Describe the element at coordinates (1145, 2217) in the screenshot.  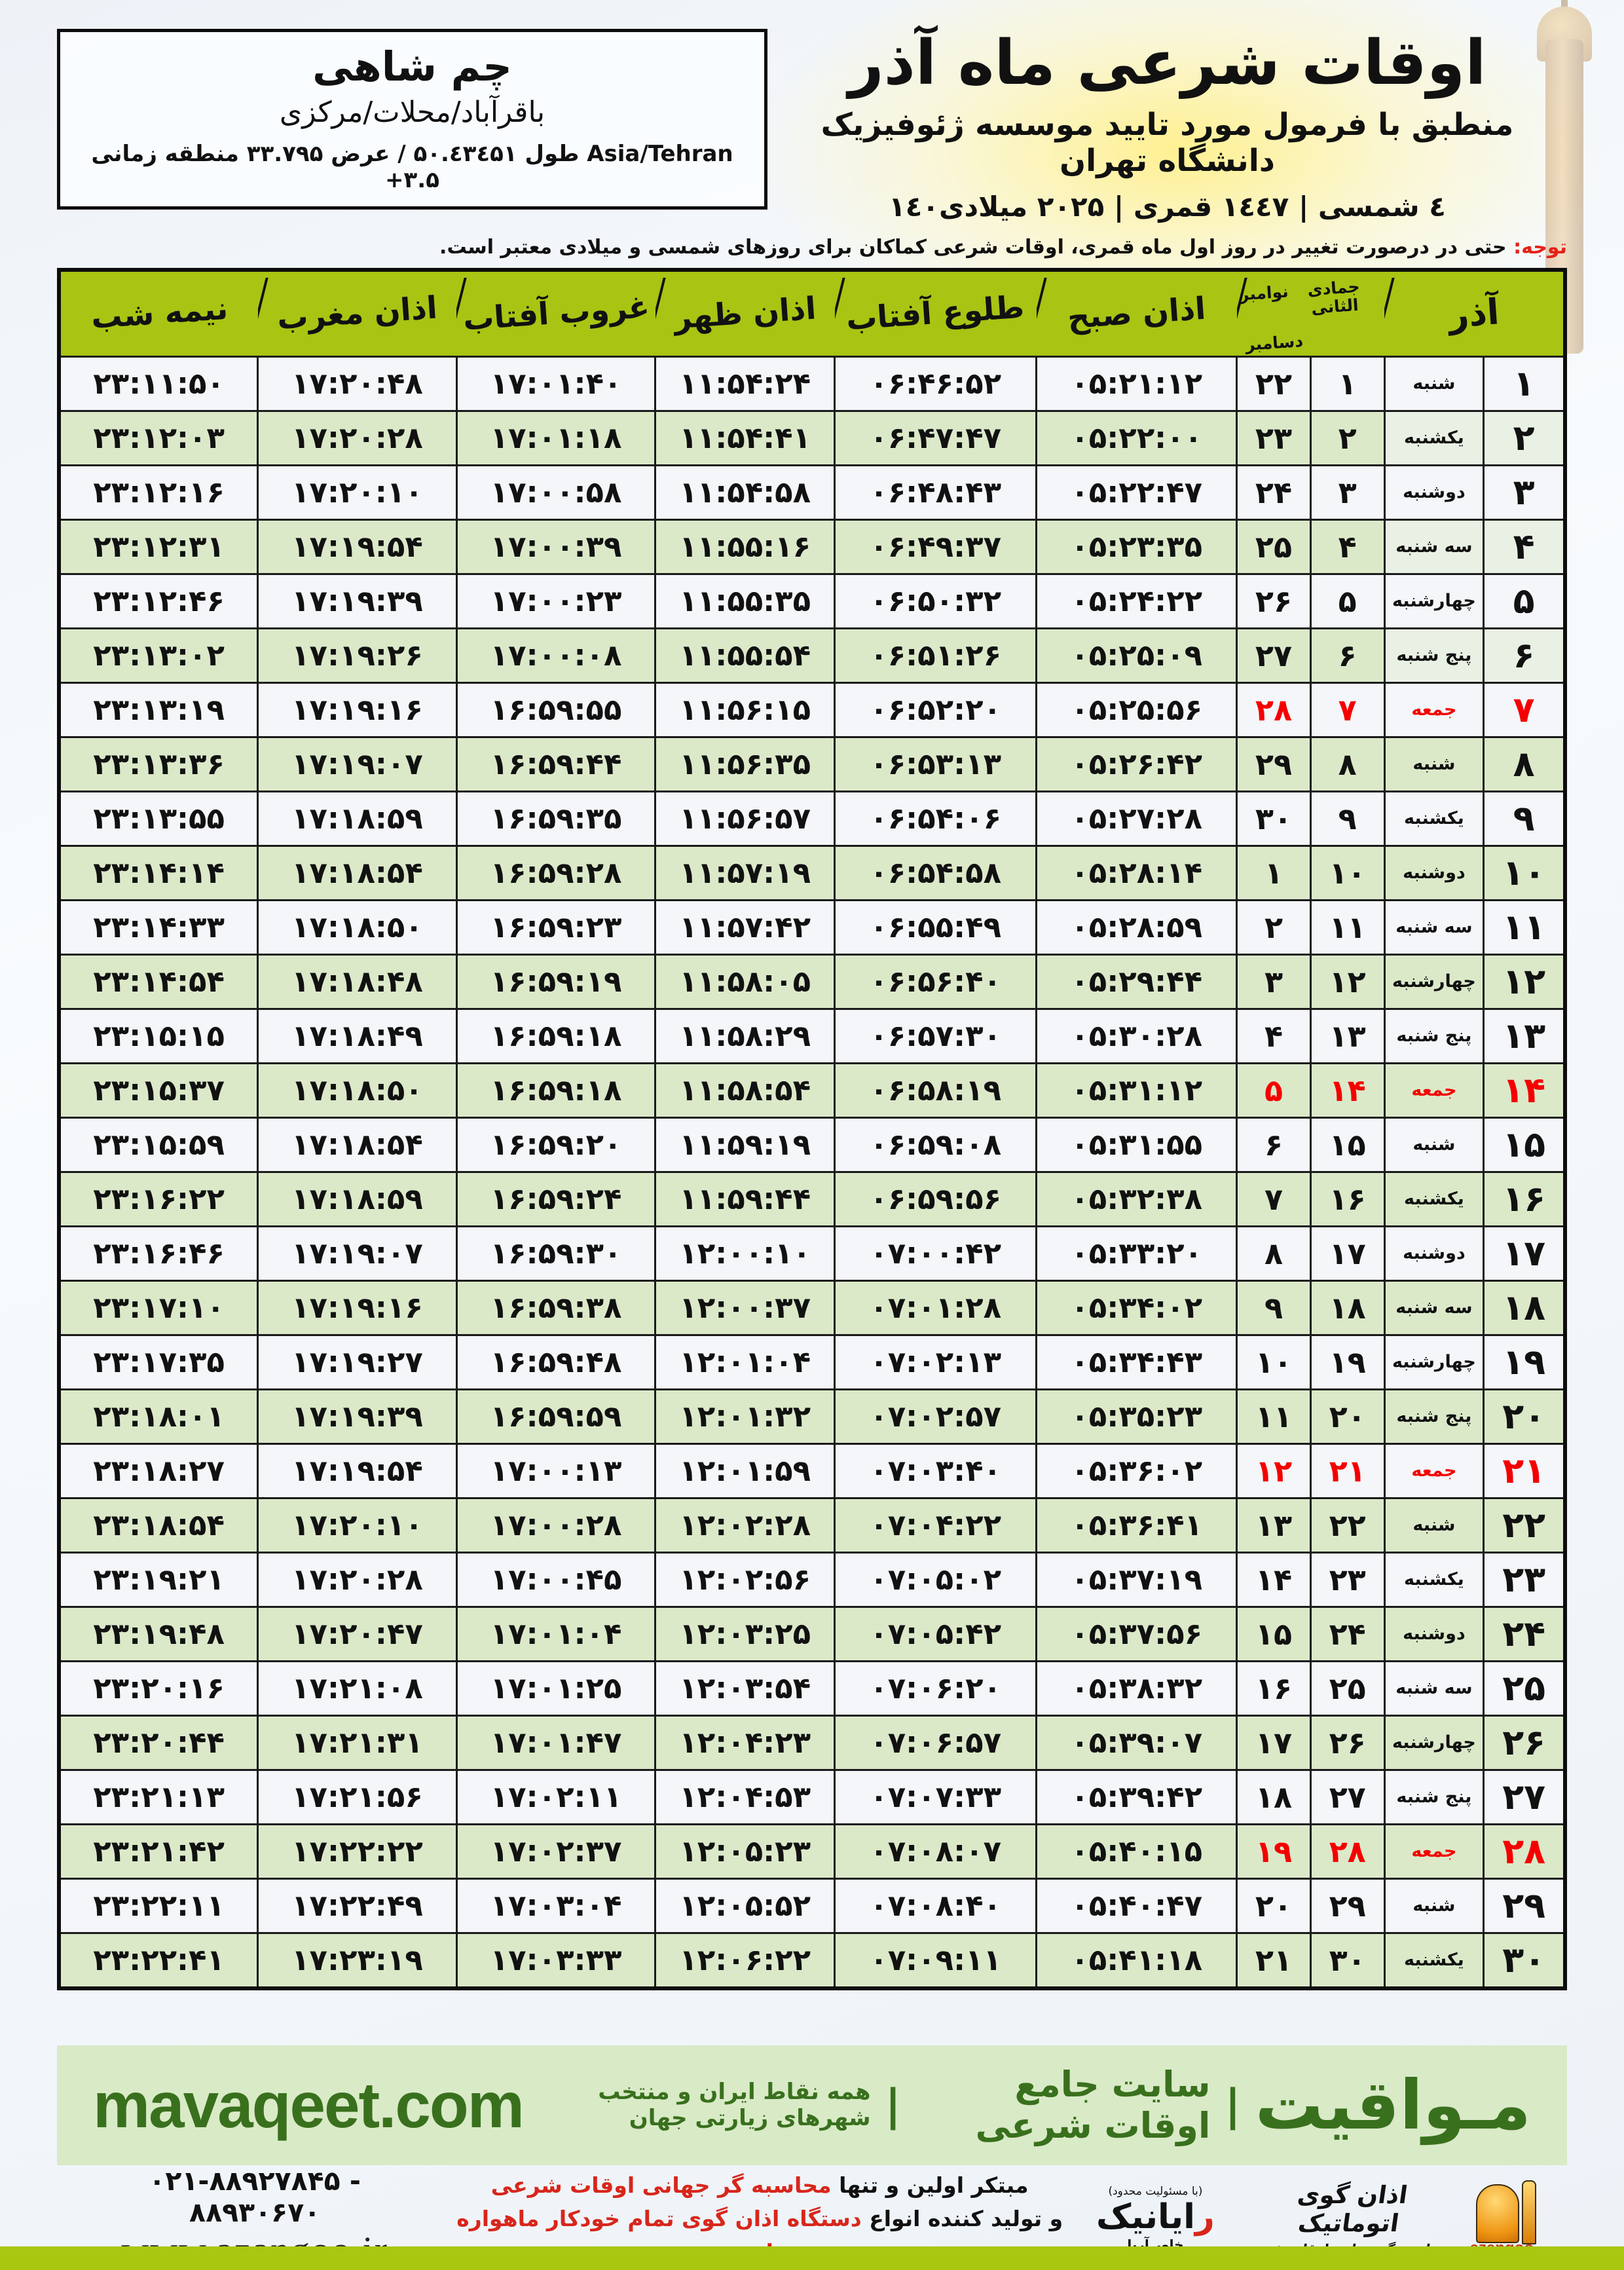
I see `rayanik-rest: ایانیک` at that location.